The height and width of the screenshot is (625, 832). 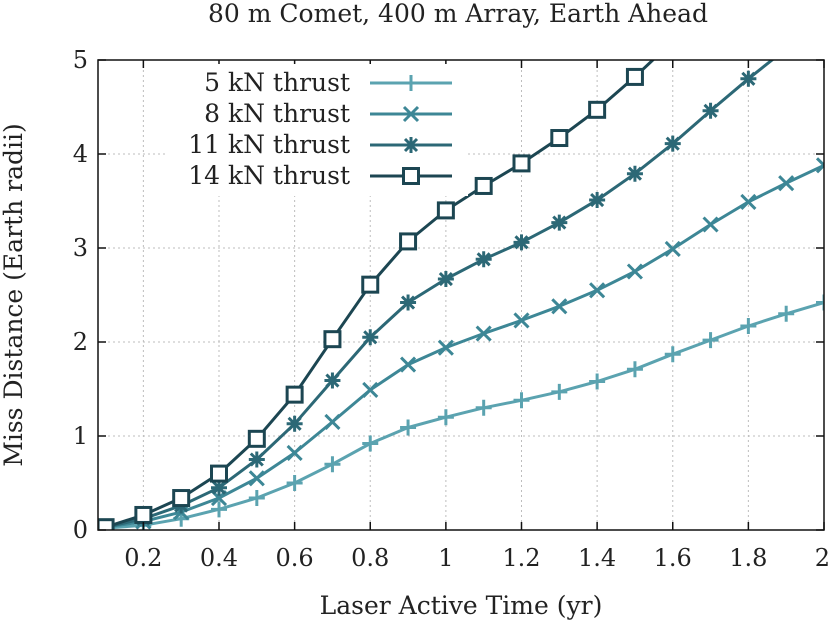 I want to click on x-tick-label: 2, so click(x=822, y=558).